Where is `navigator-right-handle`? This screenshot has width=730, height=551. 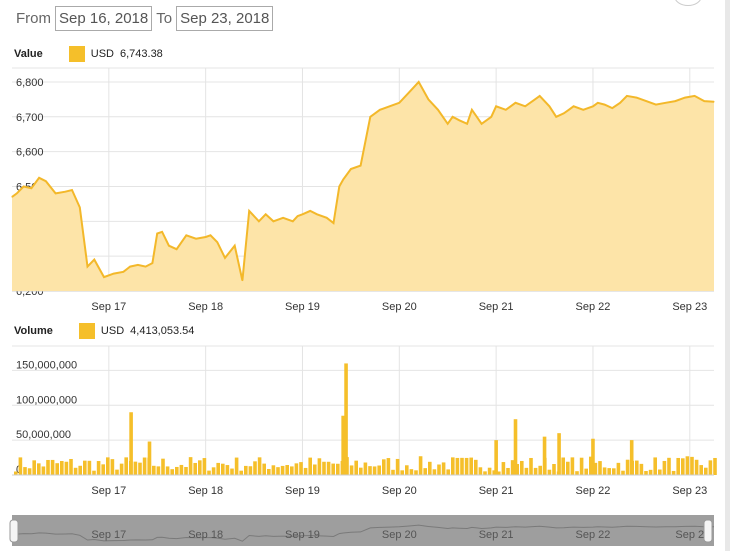 navigator-right-handle is located at coordinates (708, 531).